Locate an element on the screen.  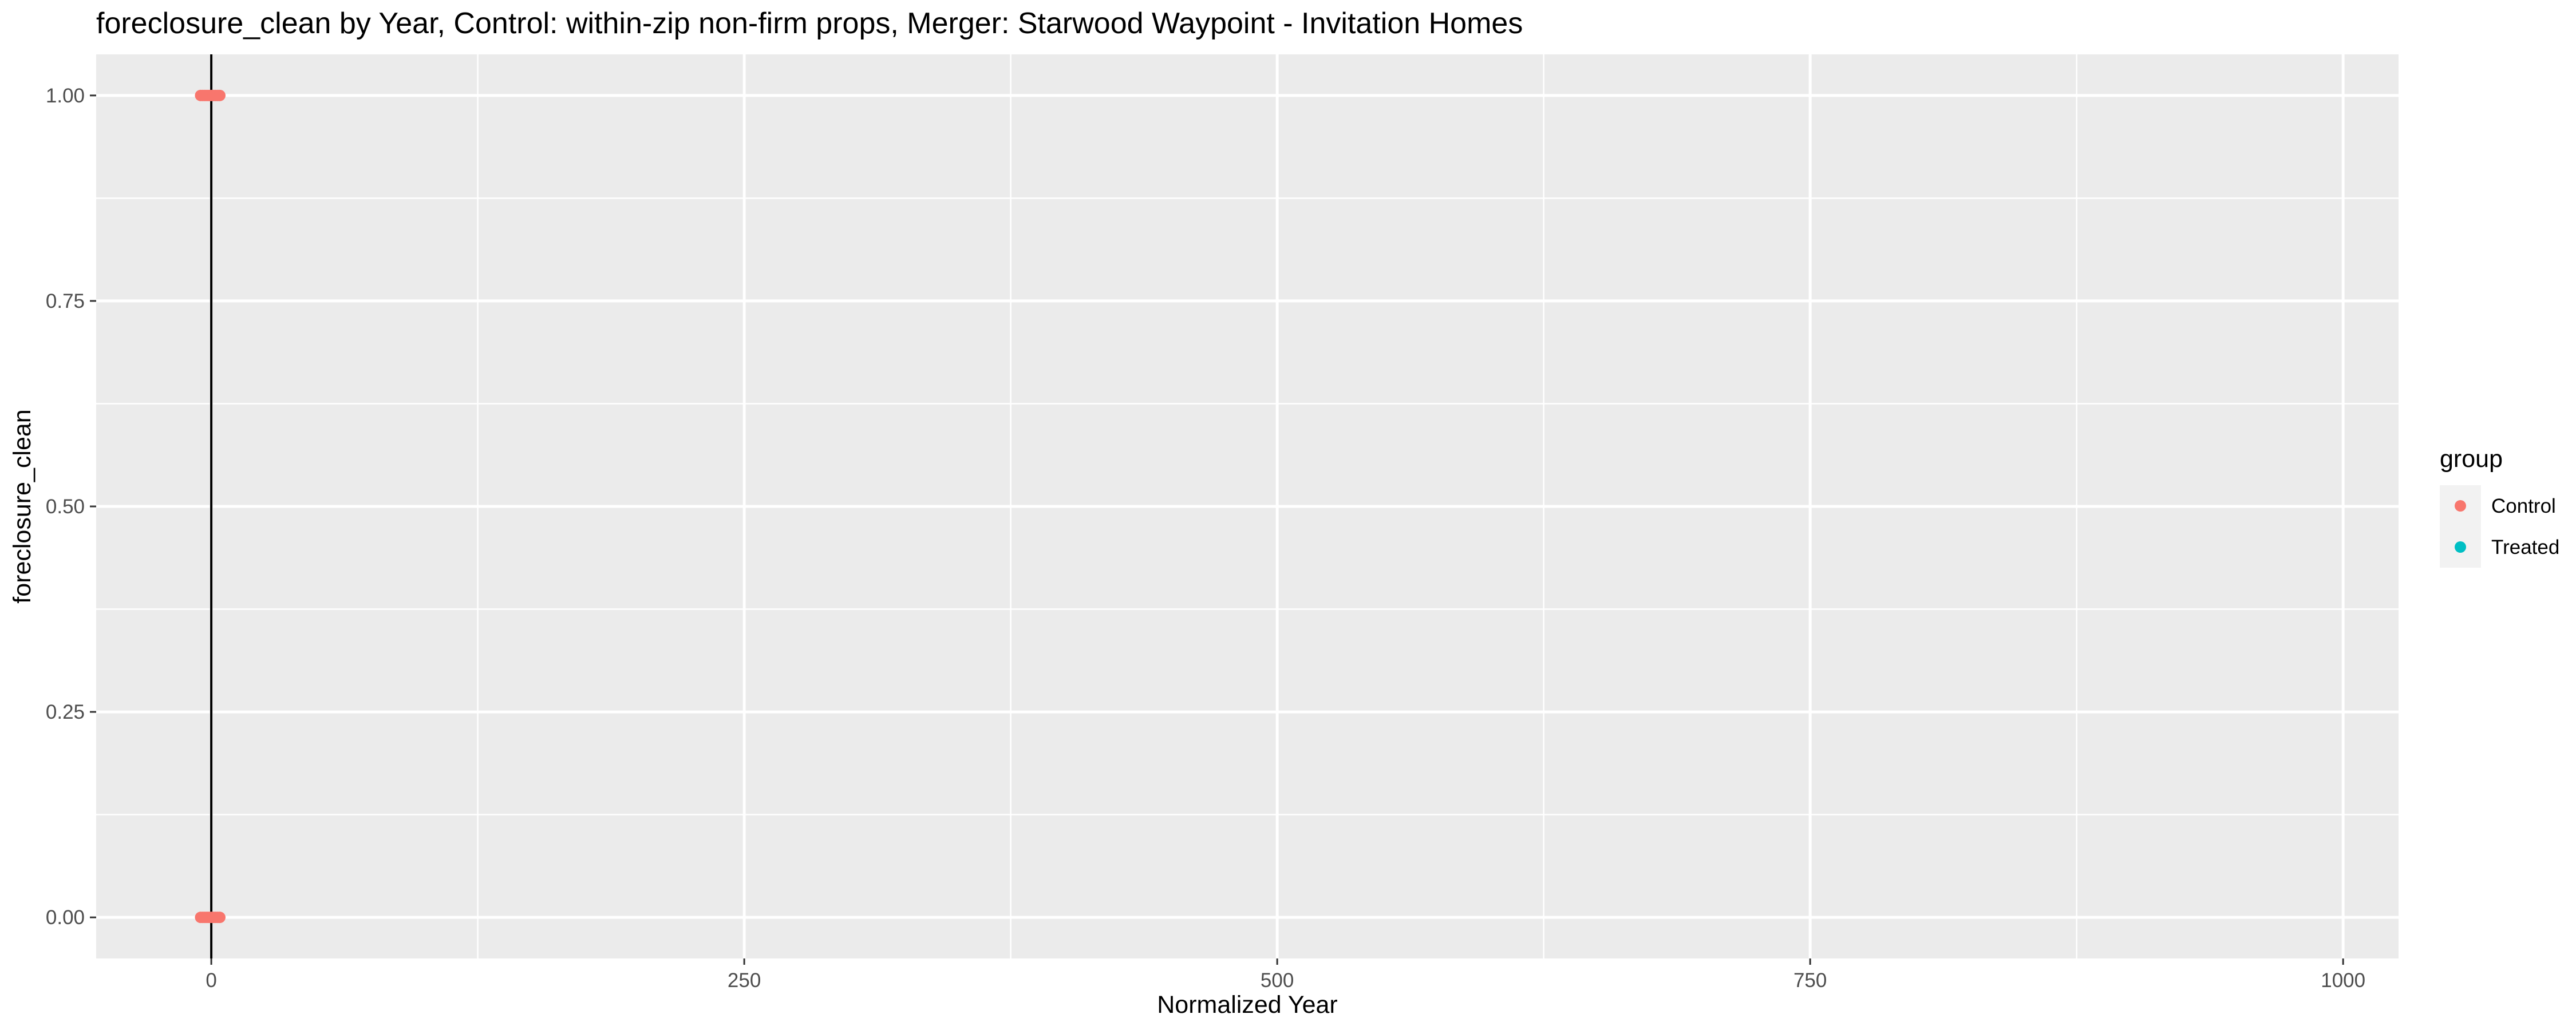
legend-entries: Control Treated is located at coordinates (2499, 526).